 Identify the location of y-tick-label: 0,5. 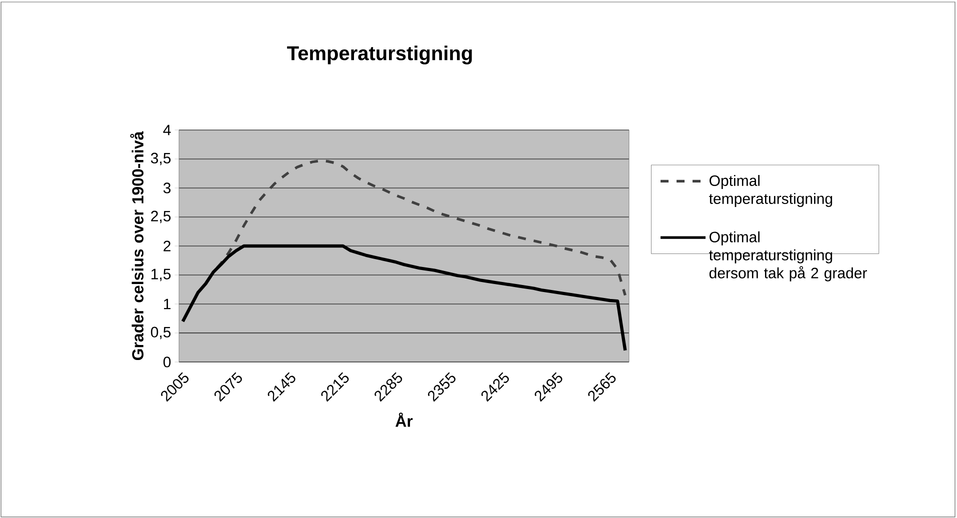
(160, 333).